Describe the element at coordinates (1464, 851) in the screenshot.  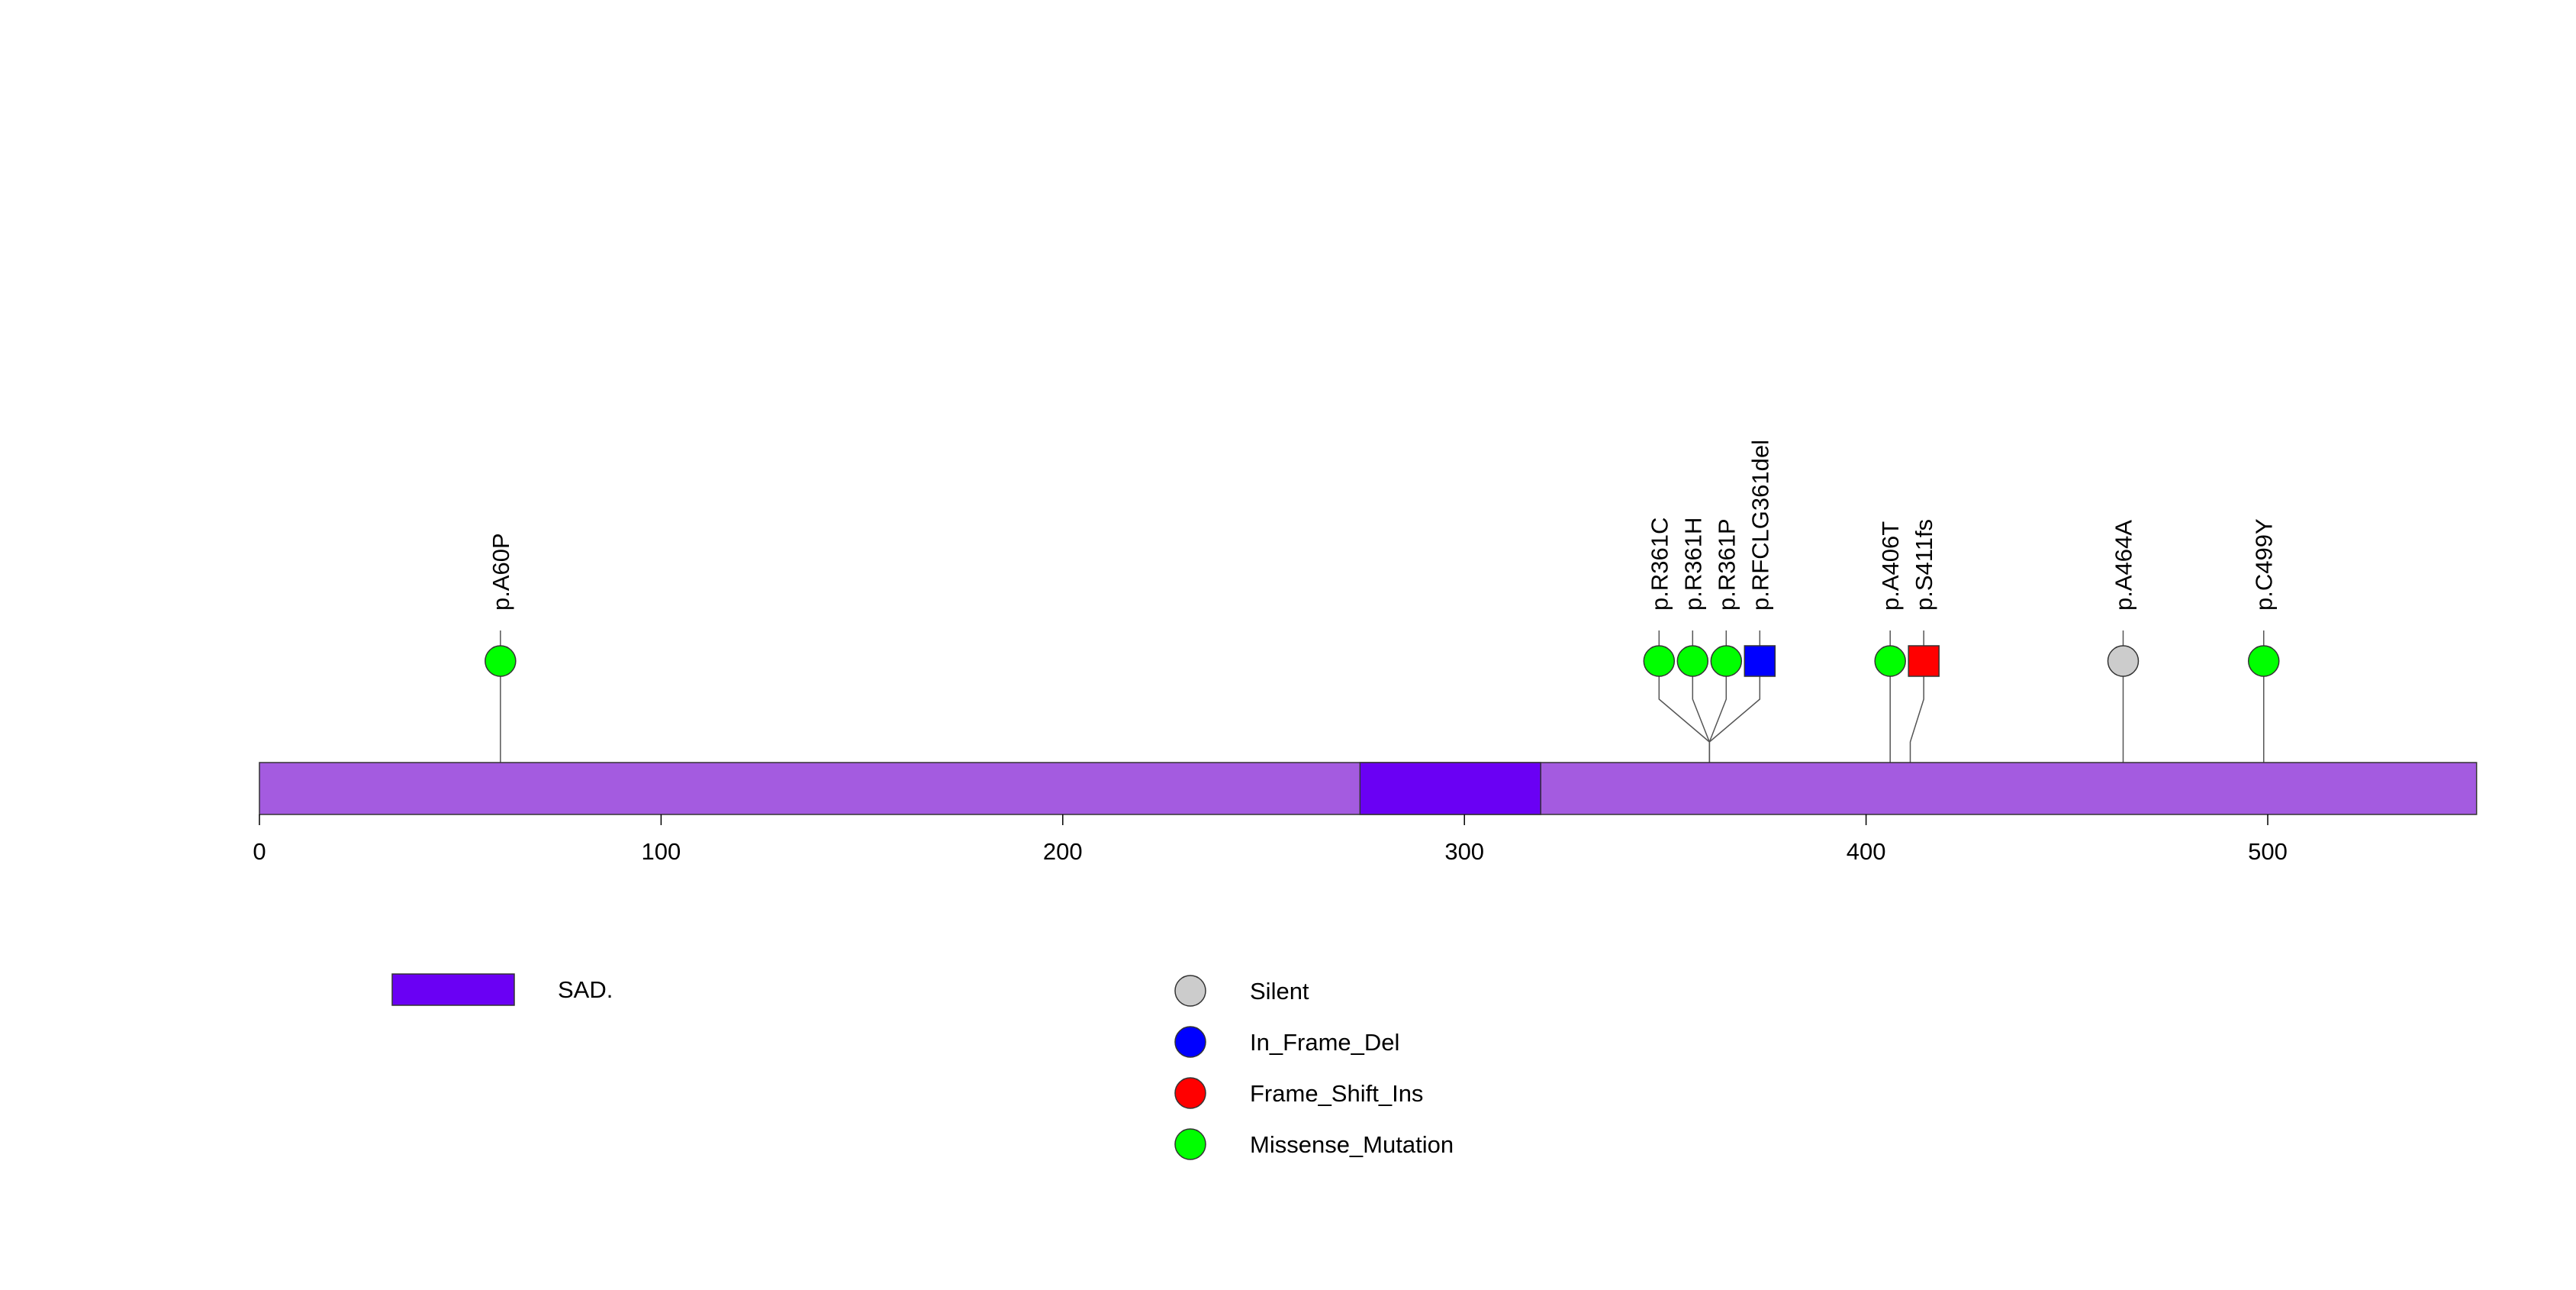
I see `axis-tick-label: 300` at that location.